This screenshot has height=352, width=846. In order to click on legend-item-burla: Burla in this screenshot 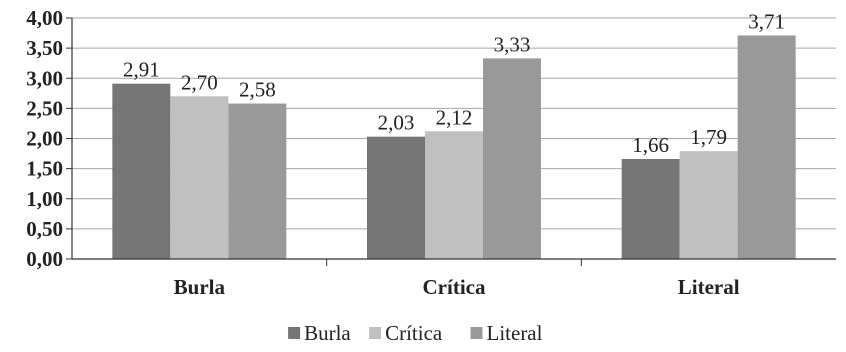, I will do `click(319, 333)`.